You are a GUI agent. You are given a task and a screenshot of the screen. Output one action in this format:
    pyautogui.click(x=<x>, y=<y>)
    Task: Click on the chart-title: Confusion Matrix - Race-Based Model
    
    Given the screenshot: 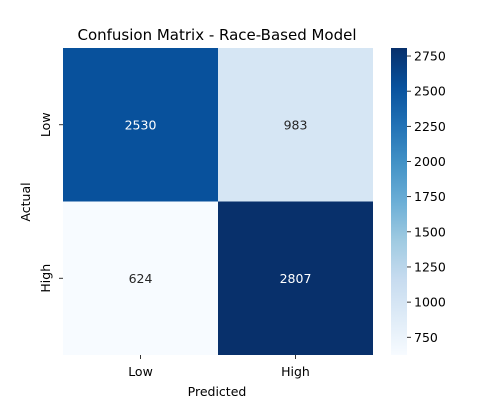 What is the action you would take?
    pyautogui.click(x=216, y=35)
    